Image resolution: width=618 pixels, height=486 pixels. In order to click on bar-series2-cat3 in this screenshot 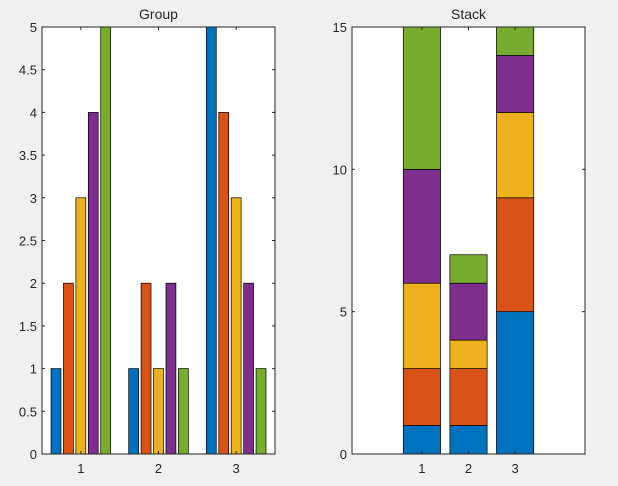, I will do `click(224, 283)`.